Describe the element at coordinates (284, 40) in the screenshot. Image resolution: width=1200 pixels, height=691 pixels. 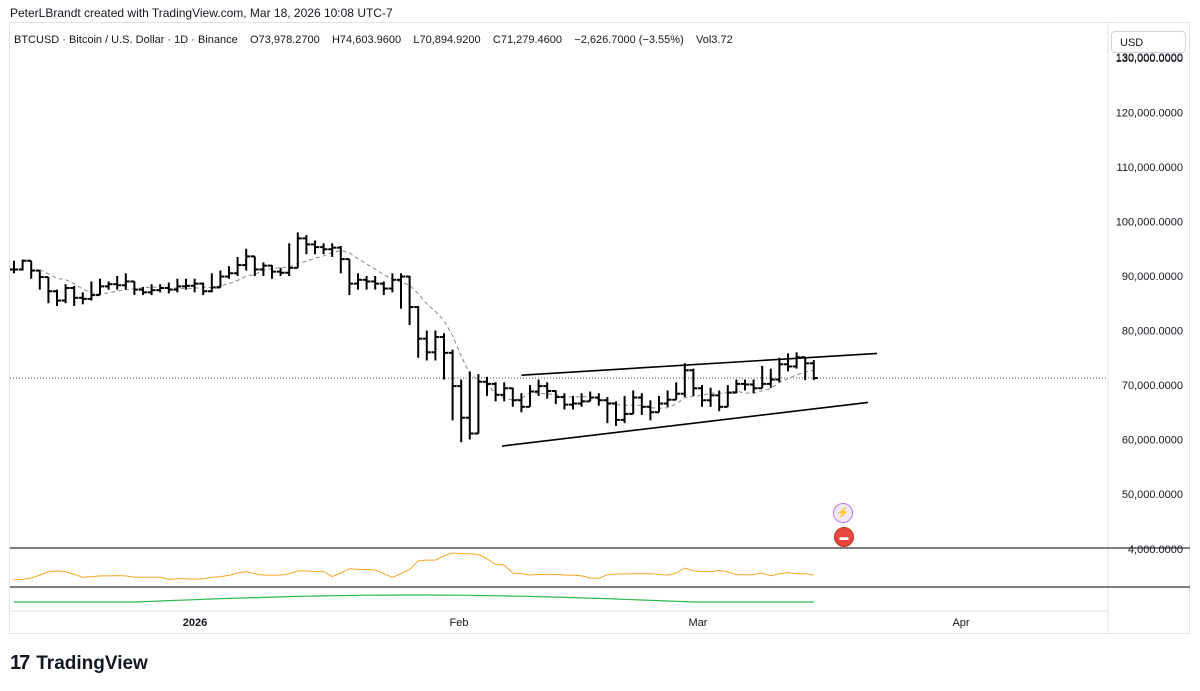
I see `open-value: O73,978.2700` at that location.